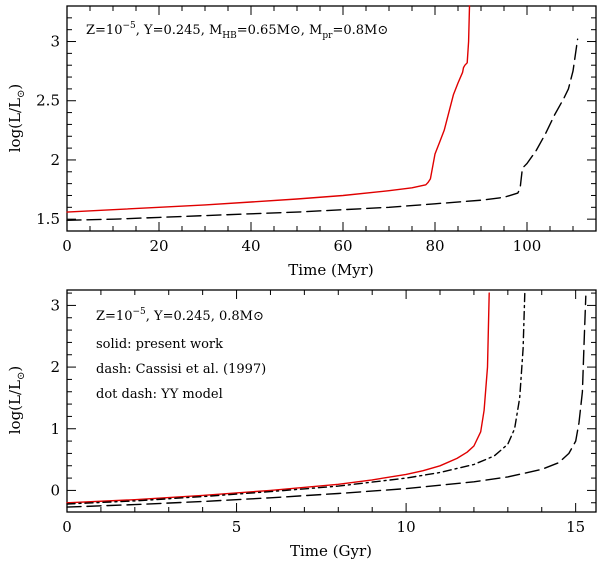  Describe the element at coordinates (158, 246) in the screenshot. I see `top-x-tick-label: 20` at that location.